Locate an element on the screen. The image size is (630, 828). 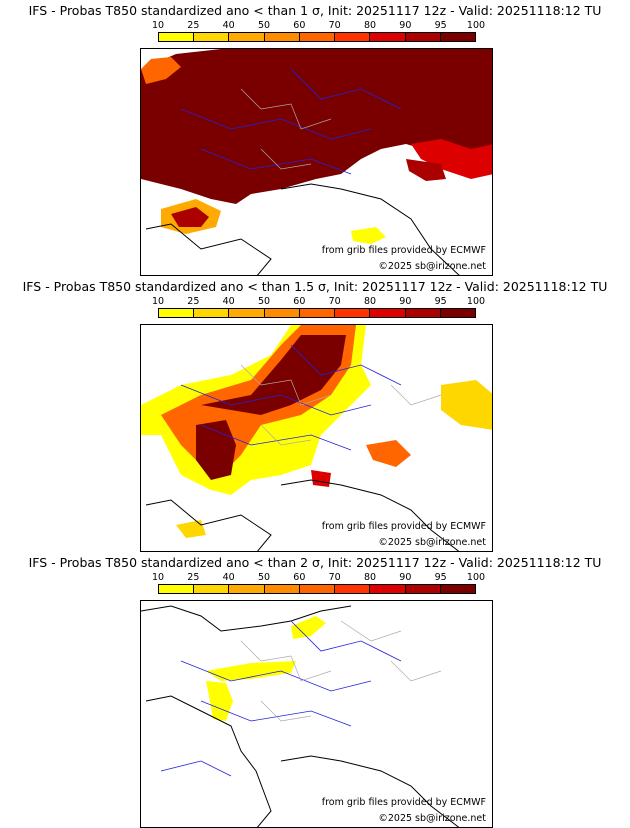
prob-area-red is located at coordinates (451, 159).